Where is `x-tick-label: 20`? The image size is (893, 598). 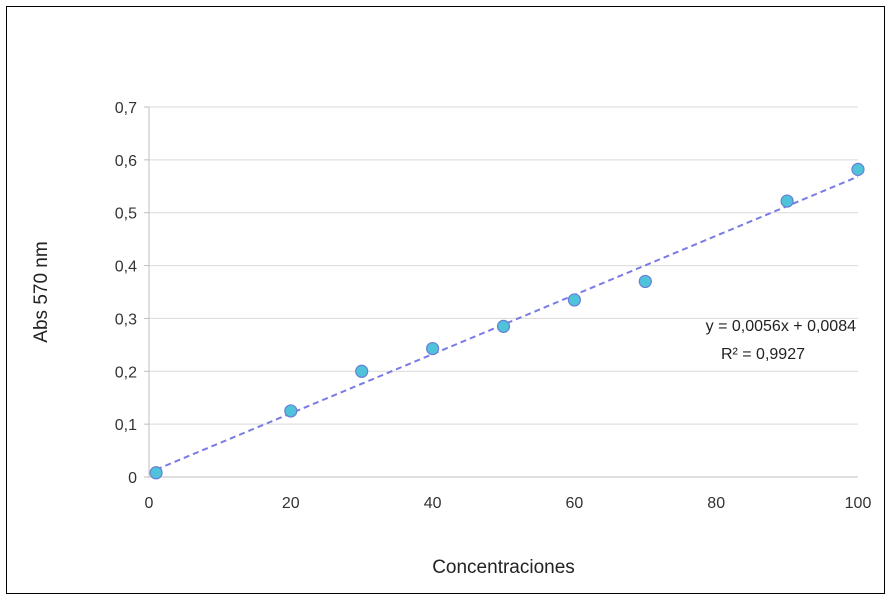
x-tick-label: 20 is located at coordinates (291, 503).